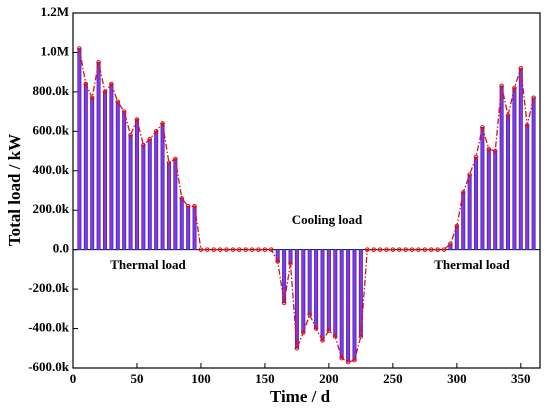 This screenshot has width=550, height=413. I want to click on y-tick-label: 1.2M, so click(54, 11).